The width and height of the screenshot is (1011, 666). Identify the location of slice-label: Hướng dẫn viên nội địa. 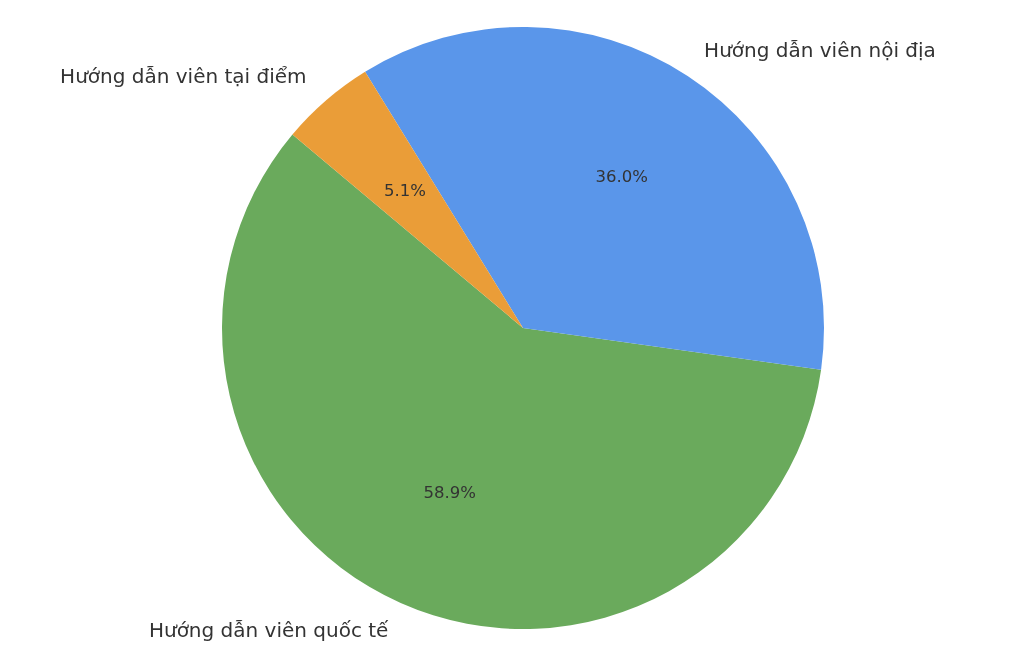
(820, 49).